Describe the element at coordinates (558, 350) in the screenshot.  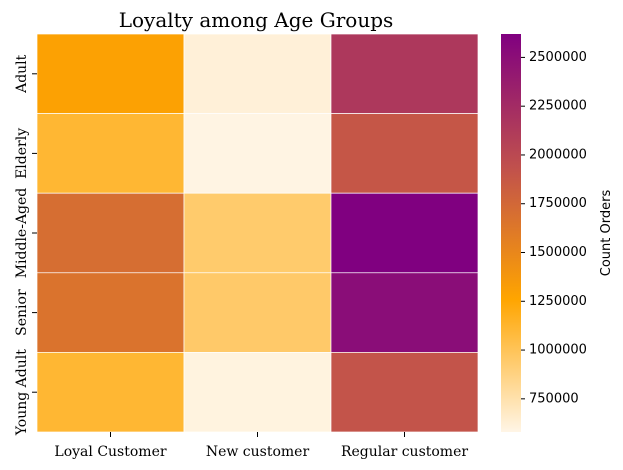
I see `colorbar-tick-label: 1000000` at that location.